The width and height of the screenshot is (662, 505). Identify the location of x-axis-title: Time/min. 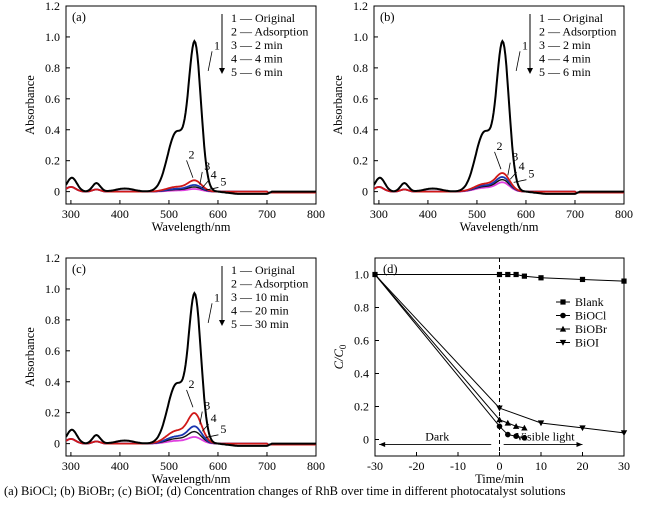
(500, 479).